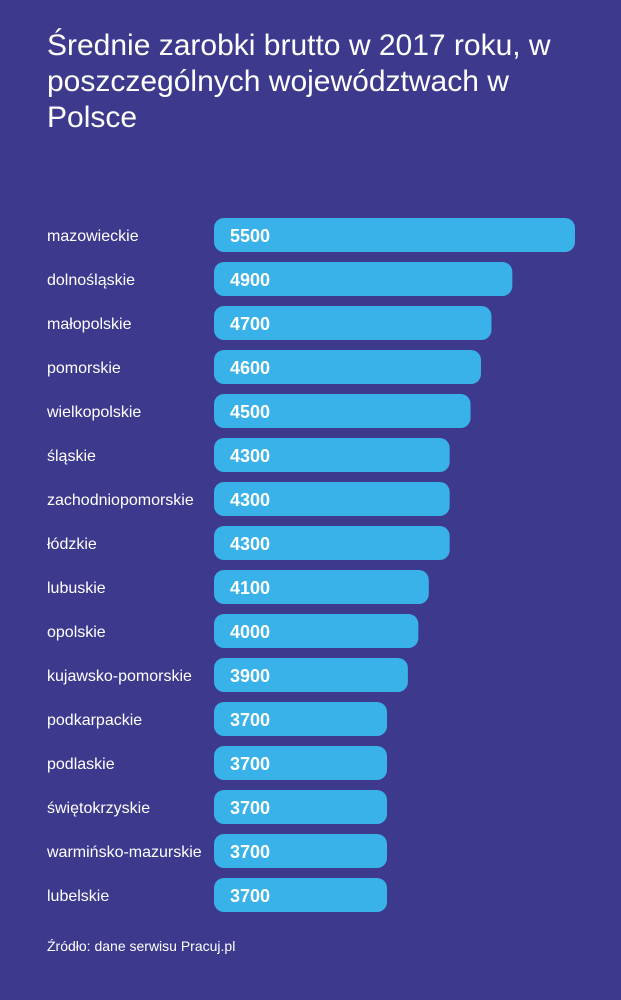 This screenshot has height=1000, width=621. What do you see at coordinates (250, 236) in the screenshot?
I see `bar-value-label: 5500` at bounding box center [250, 236].